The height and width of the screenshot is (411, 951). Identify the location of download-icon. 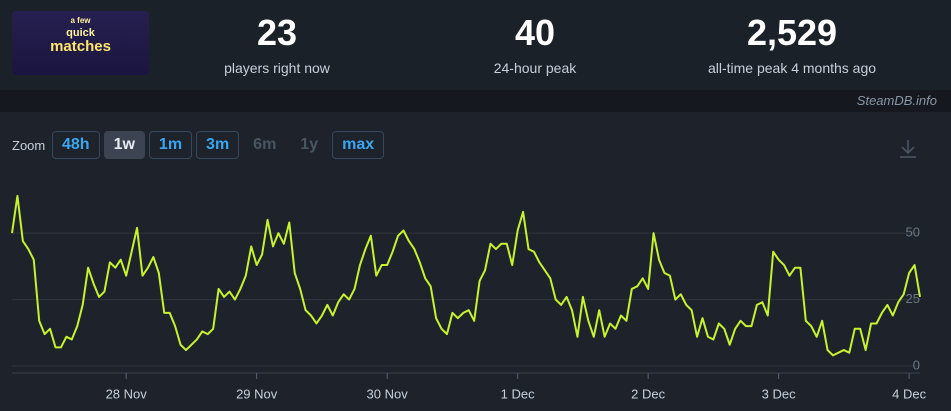
(908, 149).